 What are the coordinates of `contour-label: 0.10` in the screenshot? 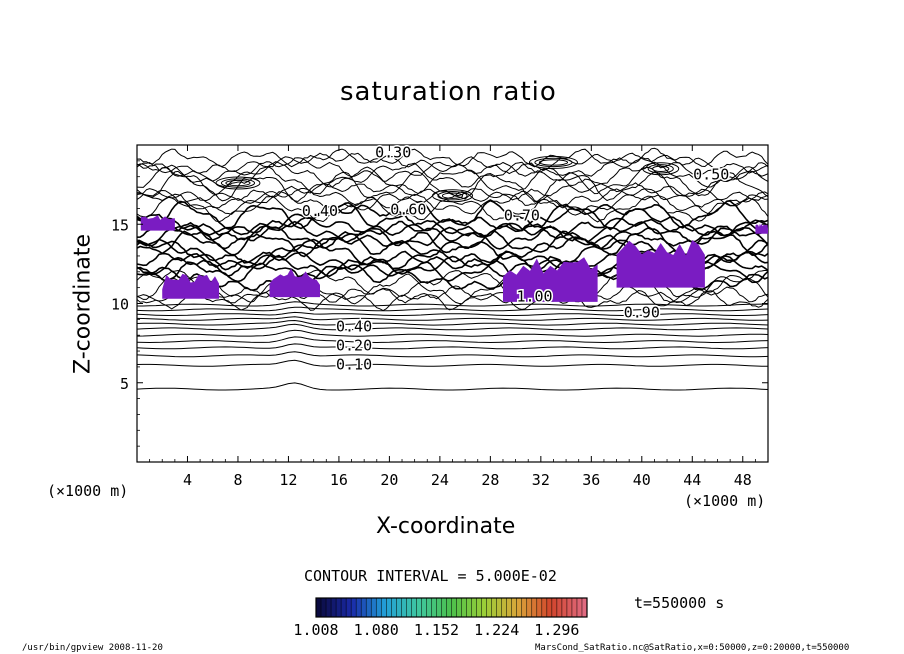 It's located at (354, 365).